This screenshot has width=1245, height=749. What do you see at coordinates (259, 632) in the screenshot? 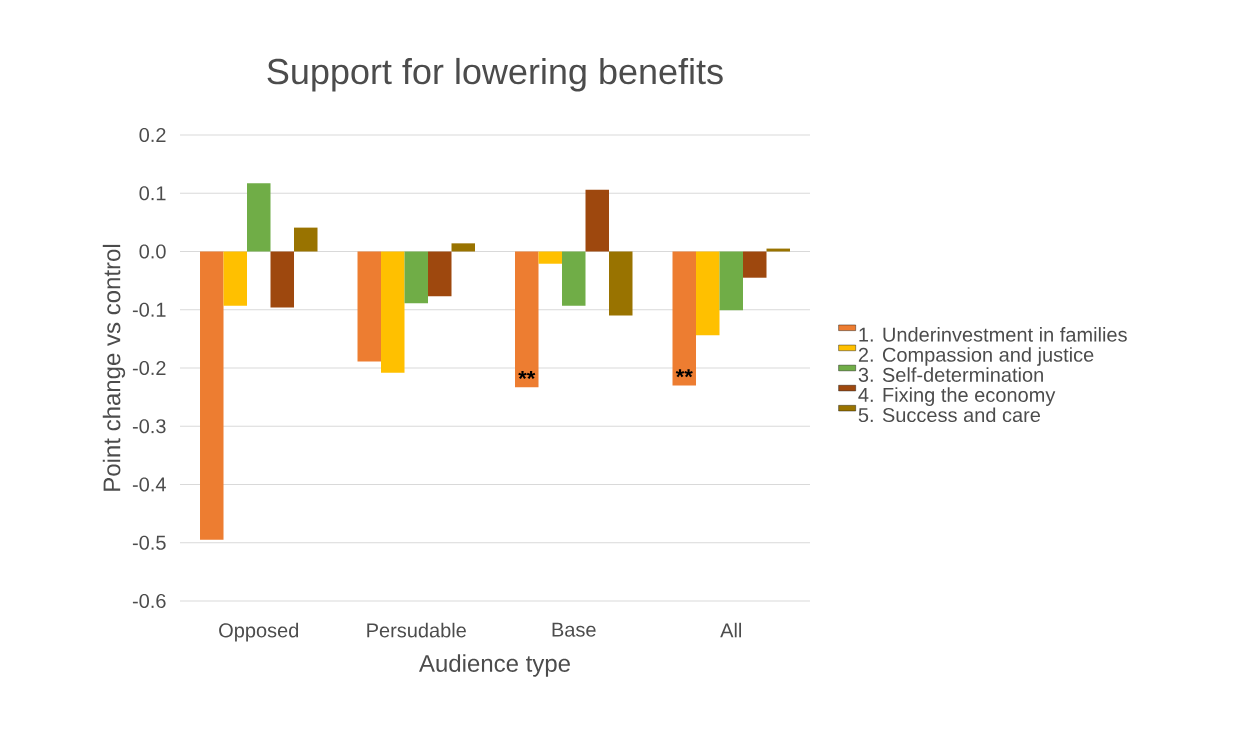
I see `x-tick-label: Opposed` at bounding box center [259, 632].